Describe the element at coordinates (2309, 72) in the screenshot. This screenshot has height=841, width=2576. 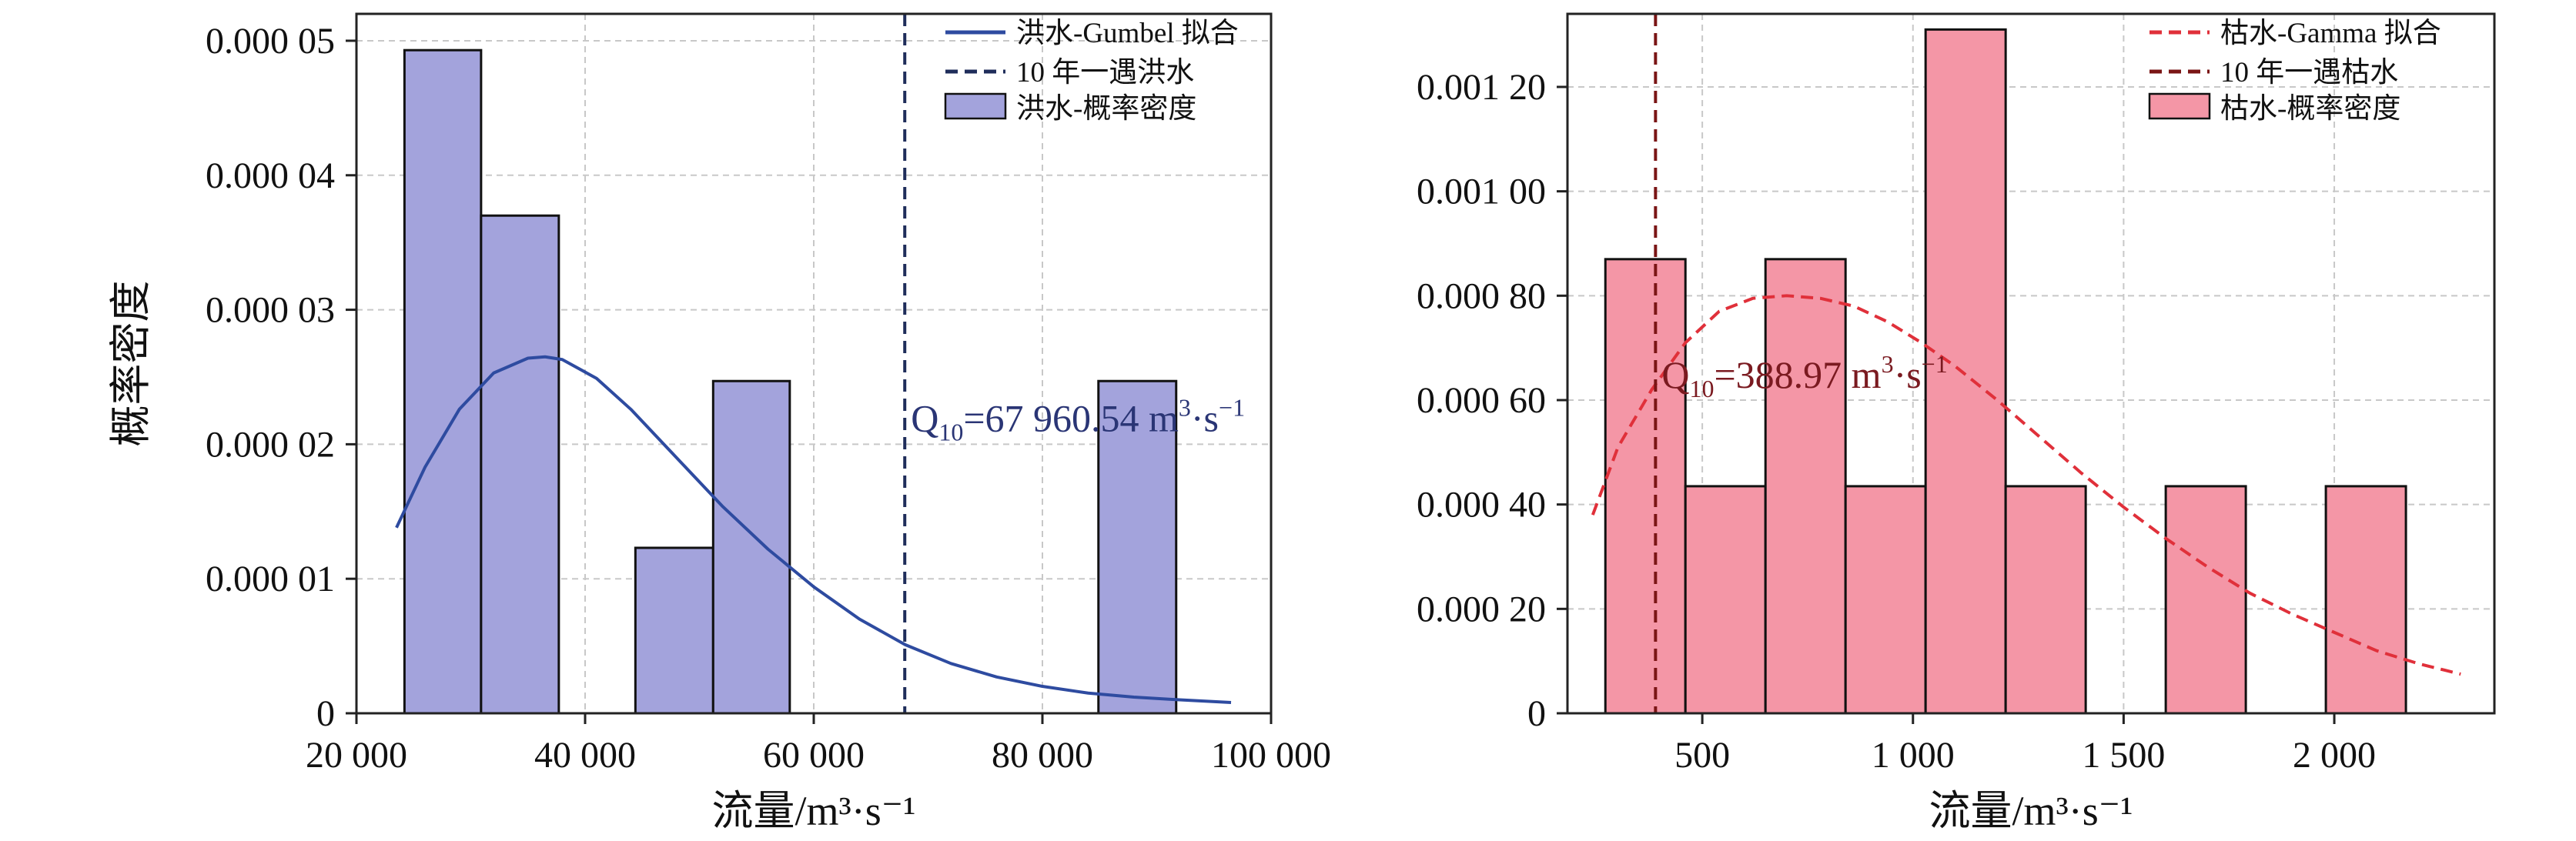
I see `legend-label-vline: 10 年一遇枯水` at that location.